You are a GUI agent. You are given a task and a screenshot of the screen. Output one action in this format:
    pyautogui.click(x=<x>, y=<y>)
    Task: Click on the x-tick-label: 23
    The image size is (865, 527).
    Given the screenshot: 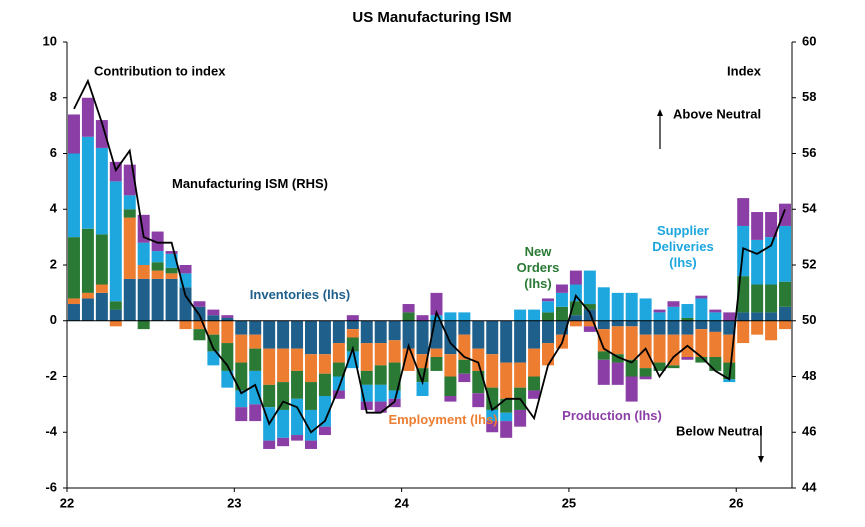 What is the action you would take?
    pyautogui.click(x=234, y=502)
    